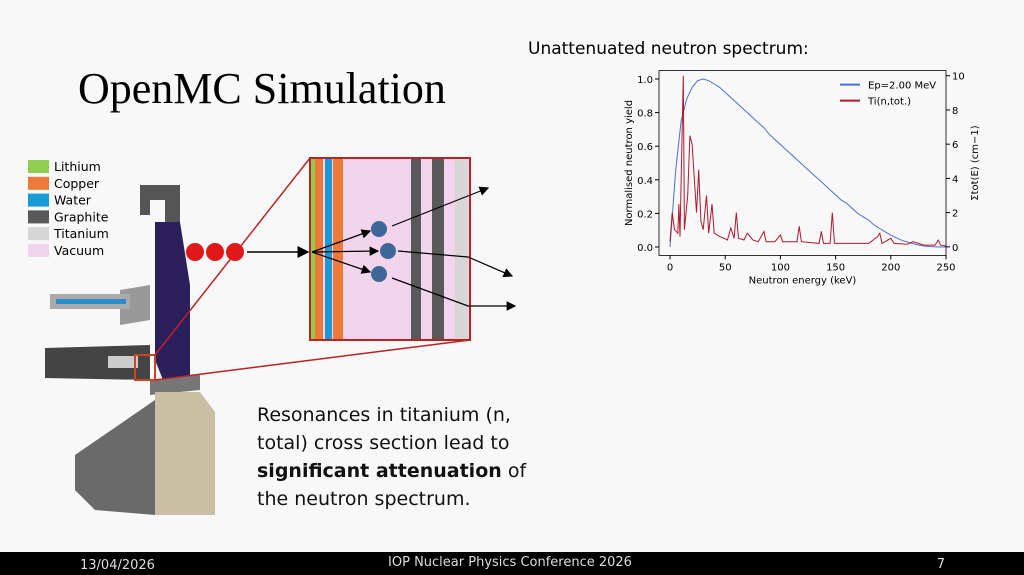 This screenshot has width=1024, height=575. Describe the element at coordinates (645, 147) in the screenshot. I see `y-tick-label: 0.6` at that location.